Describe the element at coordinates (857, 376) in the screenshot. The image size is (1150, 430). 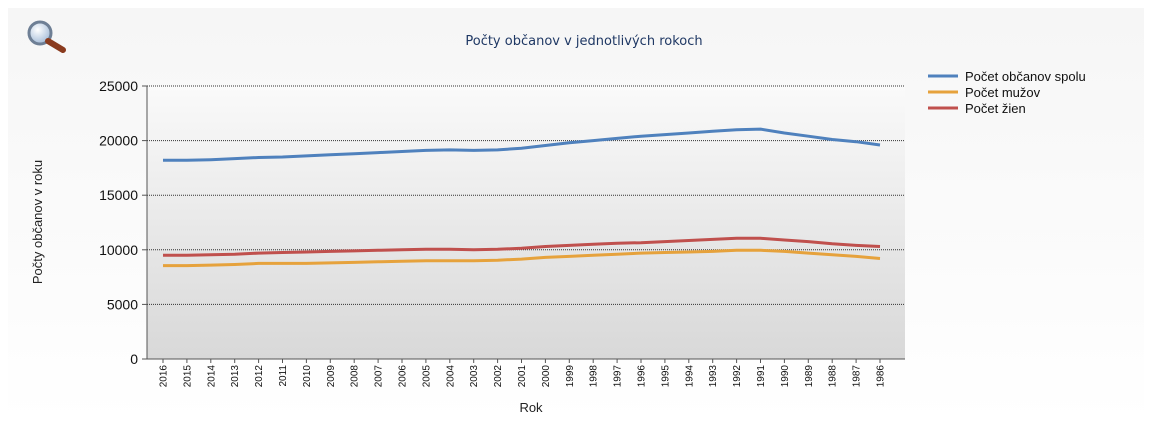
I see `x-tick-label: 1987` at that location.